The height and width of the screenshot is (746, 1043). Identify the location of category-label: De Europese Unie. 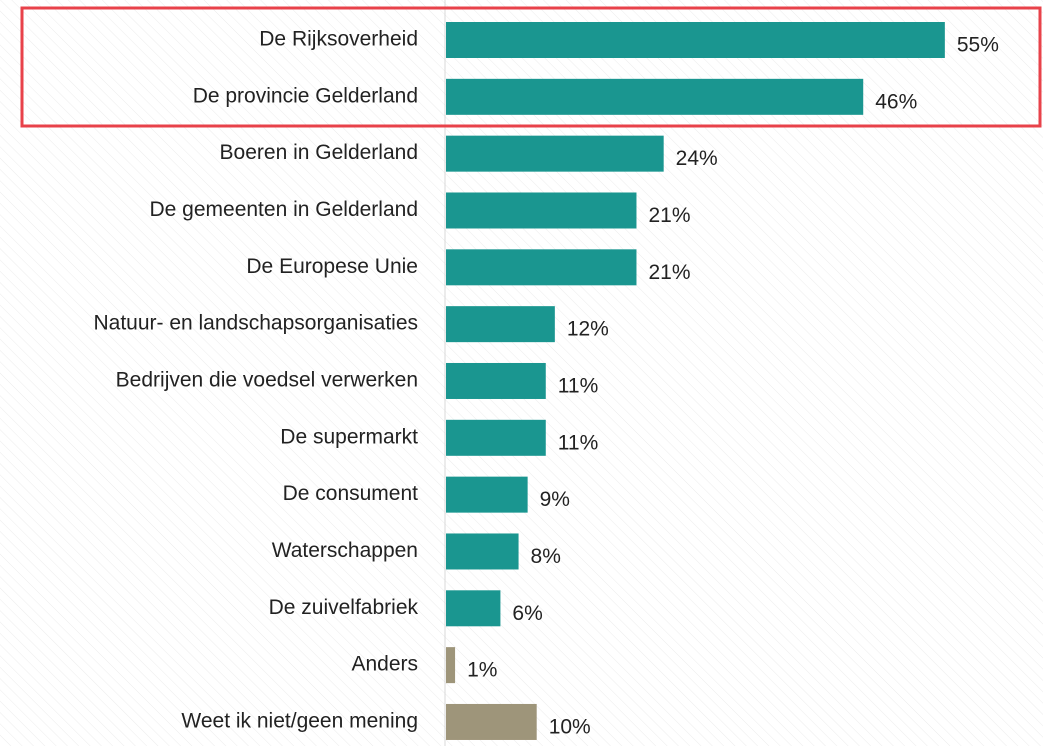
(332, 266).